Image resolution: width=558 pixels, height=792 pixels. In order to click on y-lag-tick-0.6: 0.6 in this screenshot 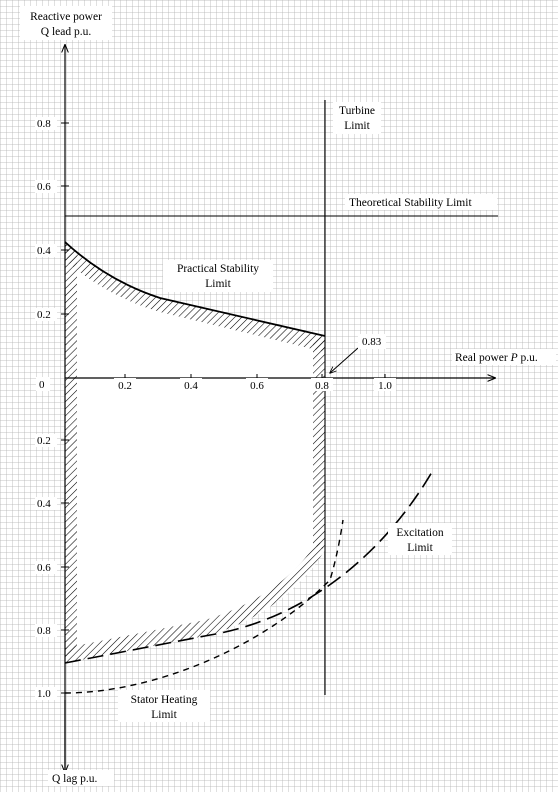, I will do `click(44, 568)`.